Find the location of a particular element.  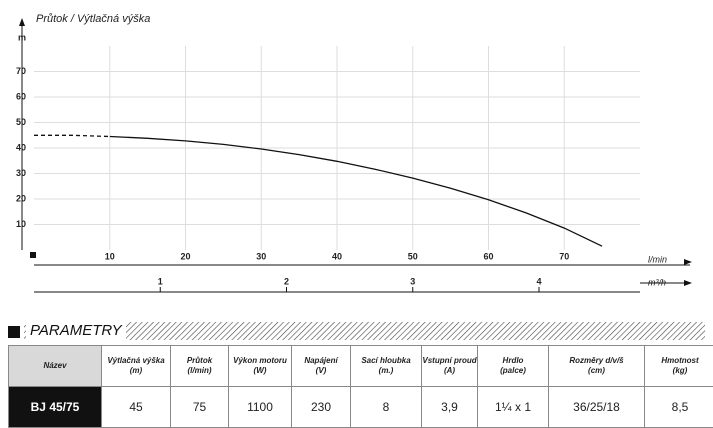

x-tick-label: 10 is located at coordinates (110, 256).